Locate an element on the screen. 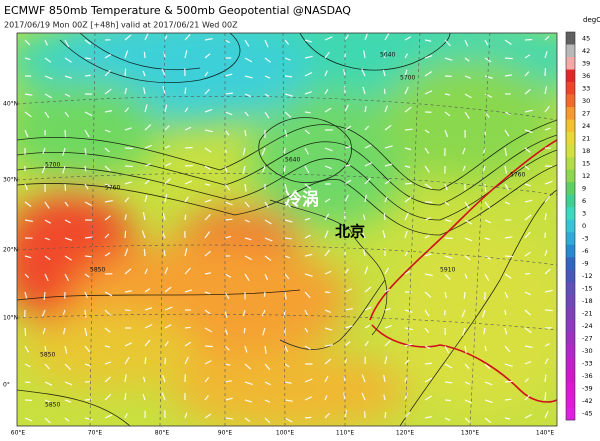 This screenshot has width=600, height=441. colorbar-tick-label: -27 is located at coordinates (587, 339).